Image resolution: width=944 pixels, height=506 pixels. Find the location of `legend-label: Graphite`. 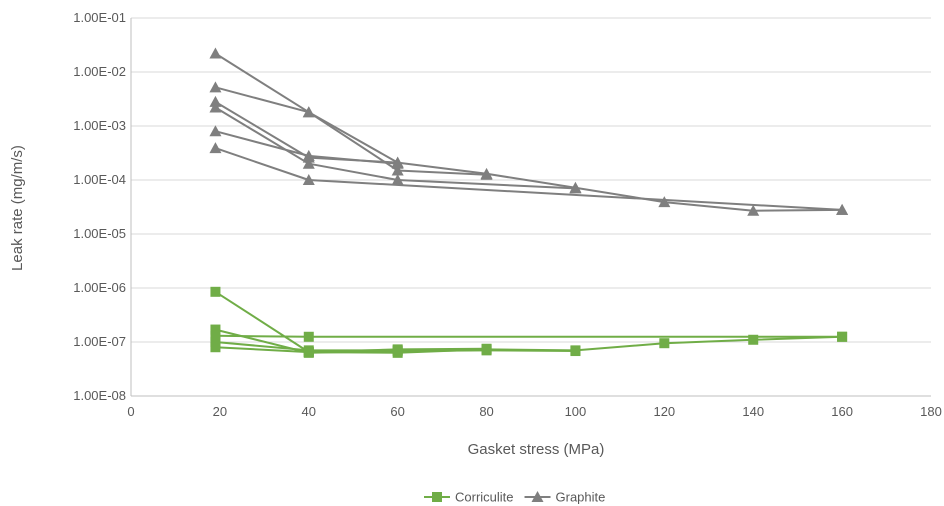

legend-label: Graphite is located at coordinates (581, 497).